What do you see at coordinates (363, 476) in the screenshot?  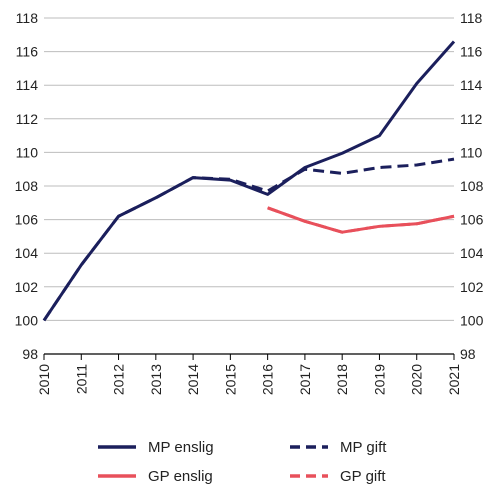 I see `legend-label-gp-gift: GP gift` at bounding box center [363, 476].